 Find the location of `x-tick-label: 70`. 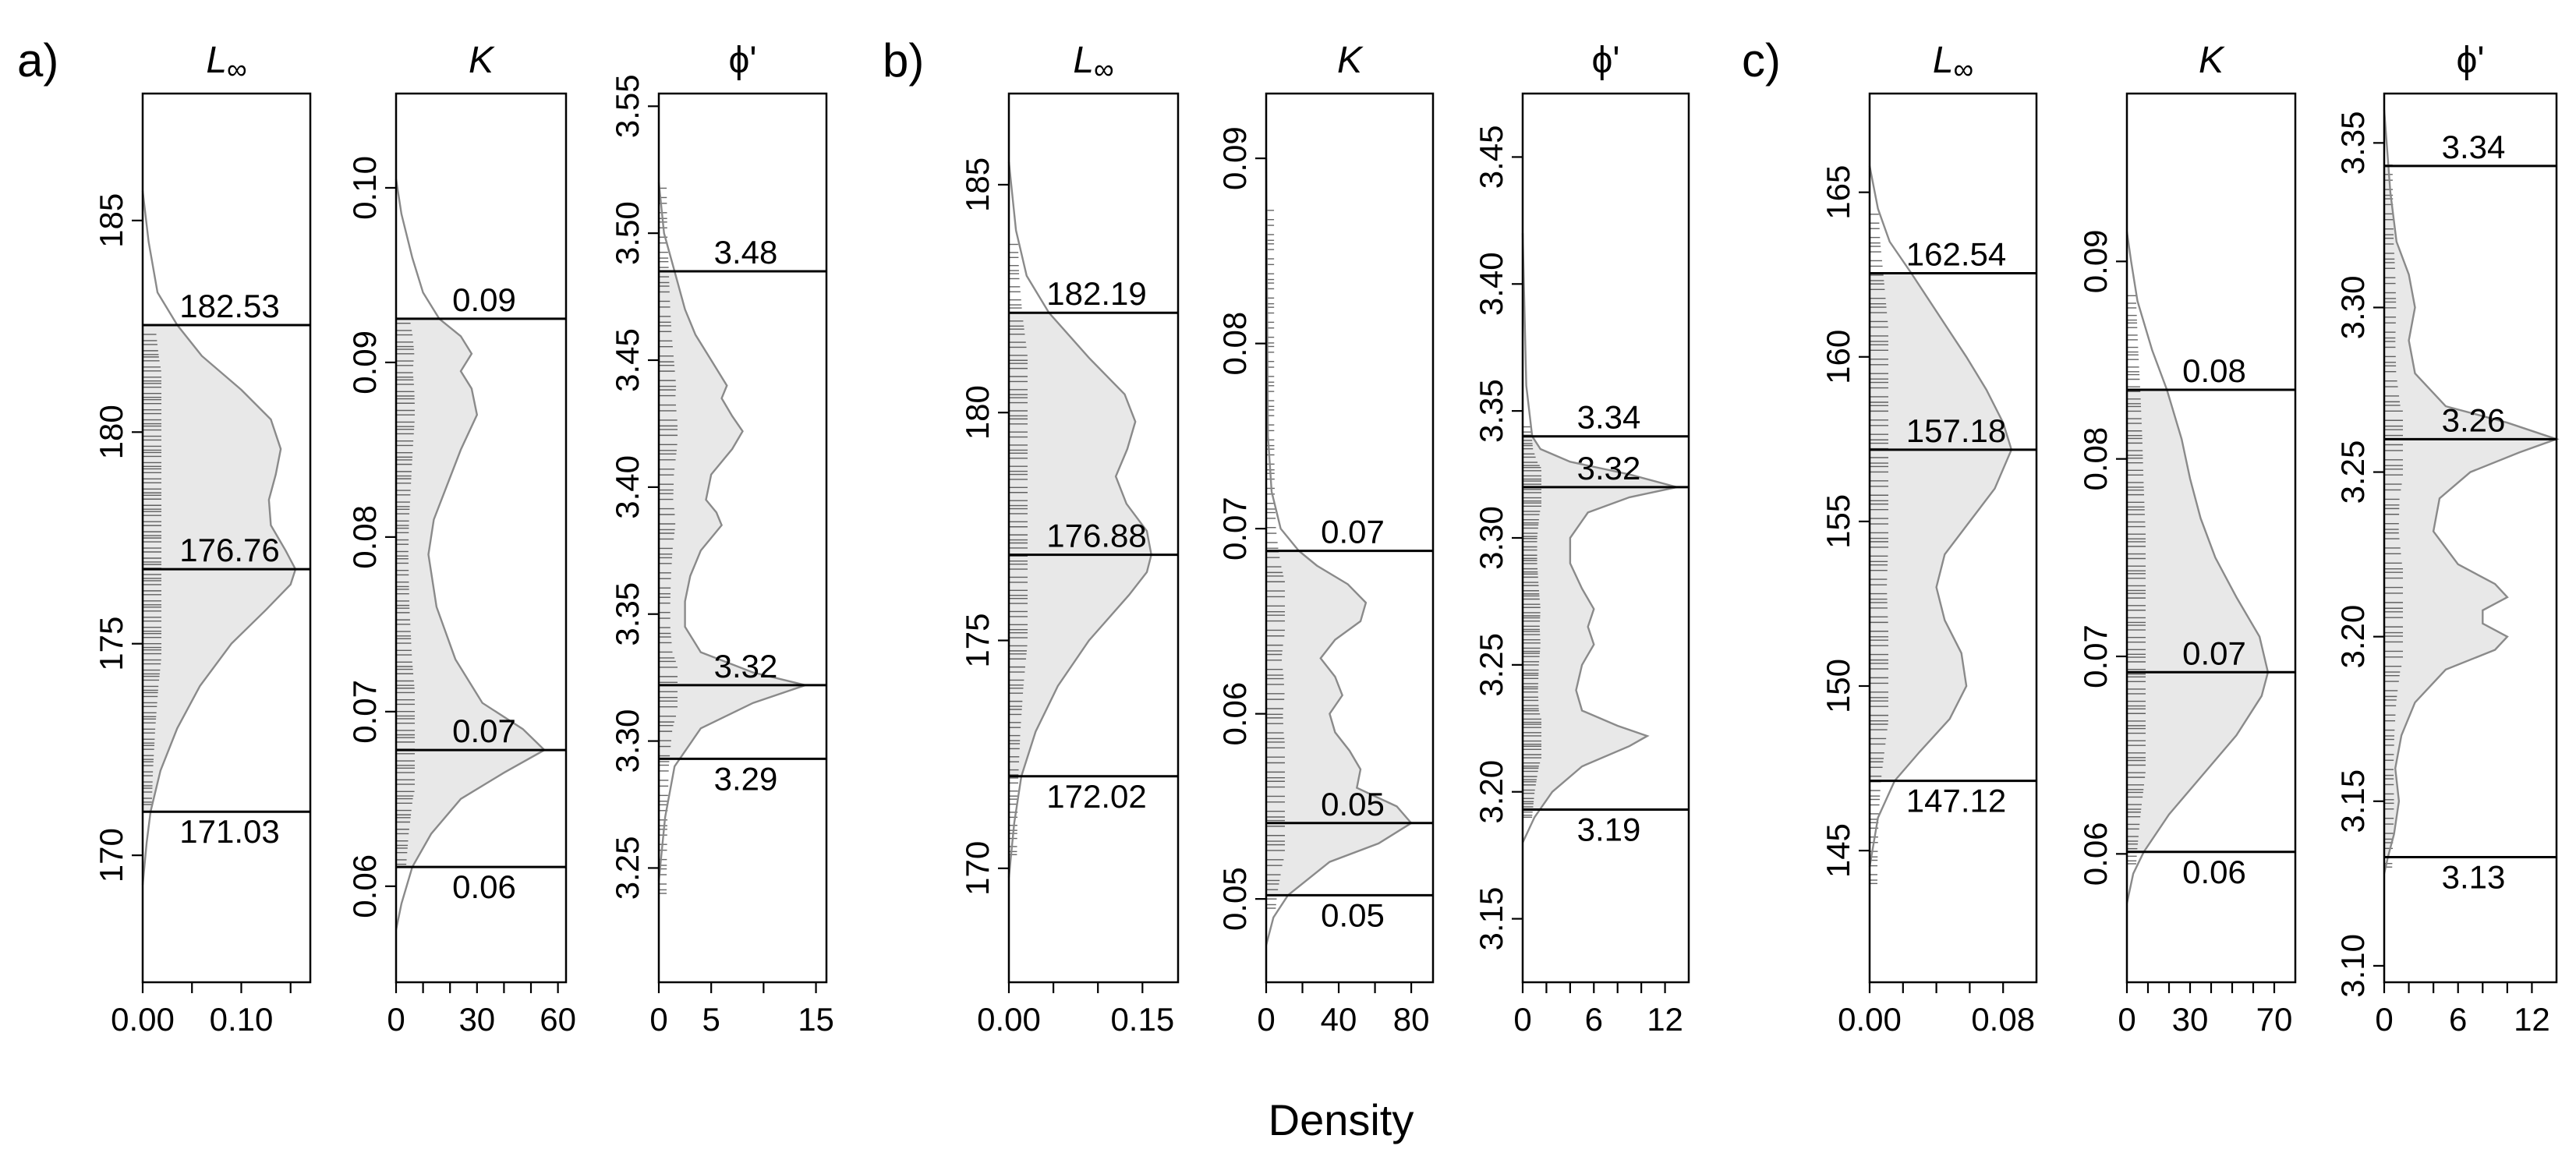

x-tick-label: 70 is located at coordinates (2274, 1019).